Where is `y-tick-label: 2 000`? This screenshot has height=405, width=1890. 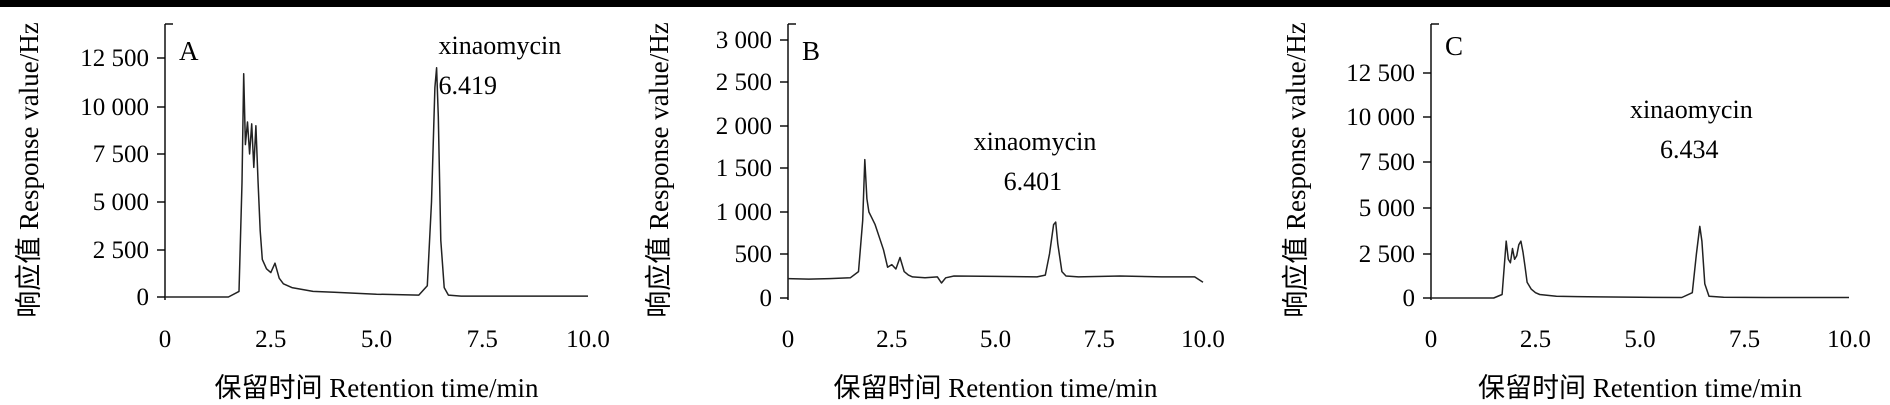
y-tick-label: 2 000 is located at coordinates (744, 126).